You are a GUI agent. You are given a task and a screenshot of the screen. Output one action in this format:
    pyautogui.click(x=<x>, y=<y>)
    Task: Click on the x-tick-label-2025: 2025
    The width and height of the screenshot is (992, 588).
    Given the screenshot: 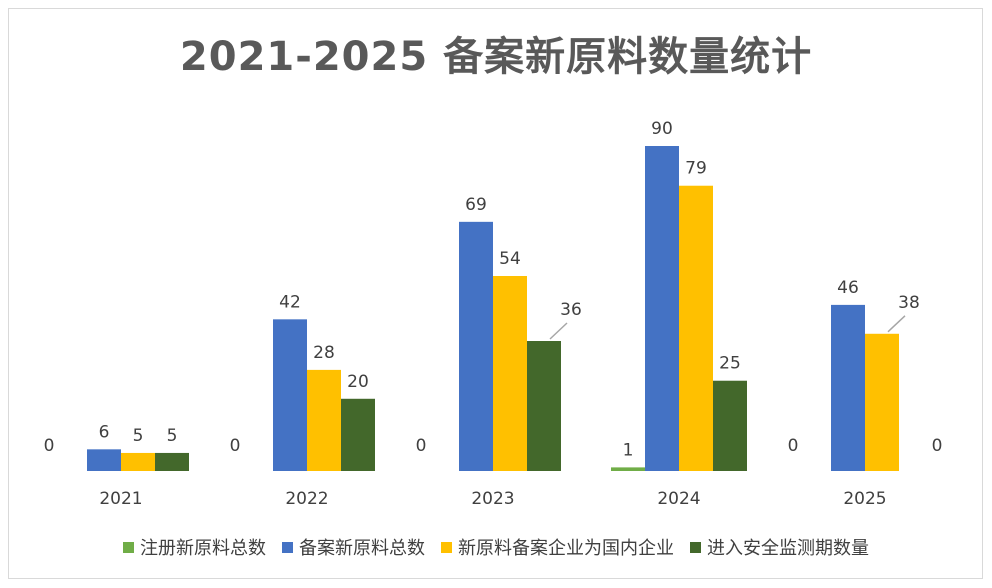 What is the action you would take?
    pyautogui.click(x=864, y=499)
    